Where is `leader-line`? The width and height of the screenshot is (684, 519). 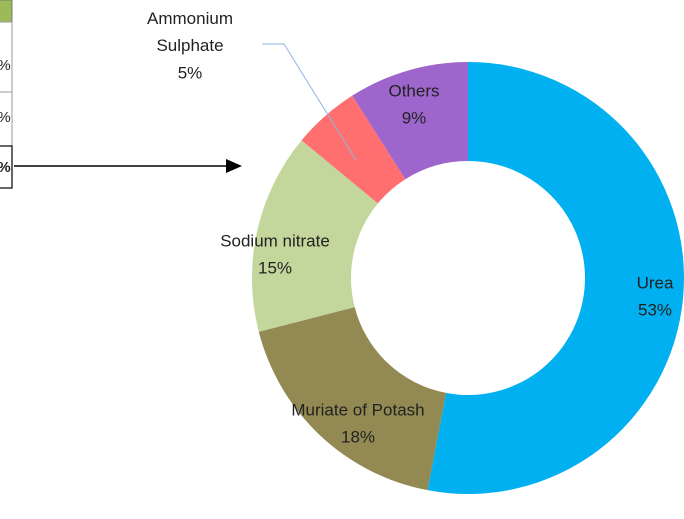
leader-line is located at coordinates (309, 102).